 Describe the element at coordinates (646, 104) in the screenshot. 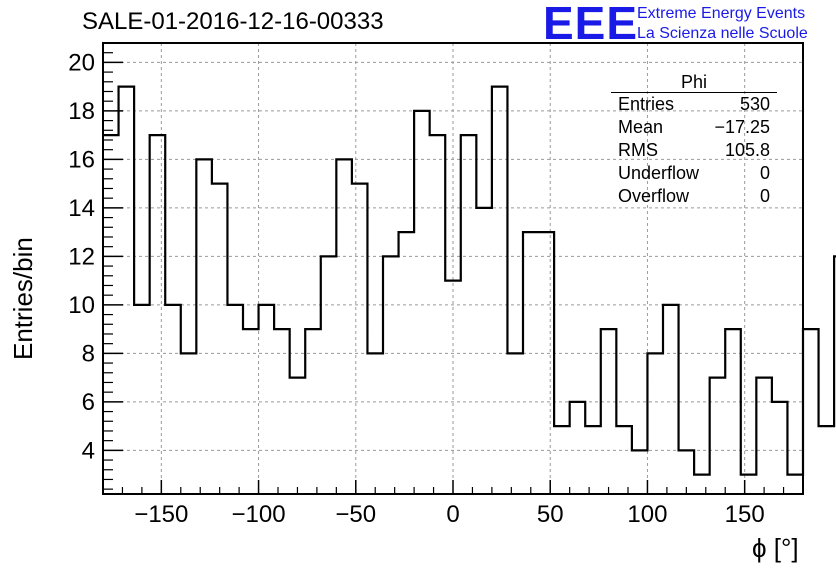

I see `stats-key: Entries` at that location.